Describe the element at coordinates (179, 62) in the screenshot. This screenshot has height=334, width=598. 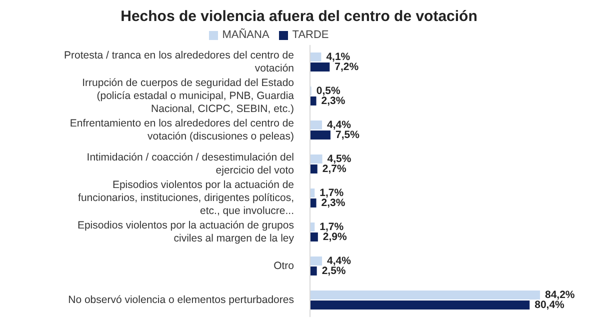
I see `y-tick-label: Protesta / tranca en los alrededores del centro de votación` at that location.